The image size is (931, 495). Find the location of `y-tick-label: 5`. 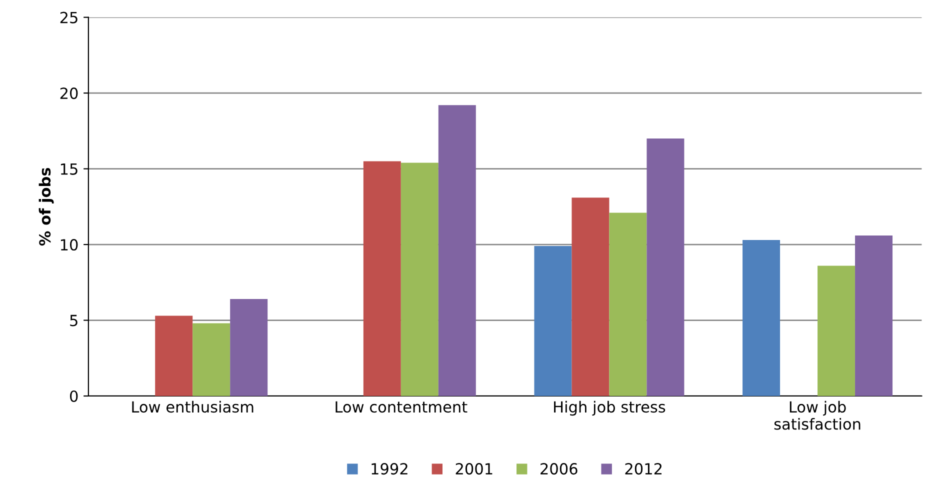

y-tick-label: 5 is located at coordinates (74, 320).